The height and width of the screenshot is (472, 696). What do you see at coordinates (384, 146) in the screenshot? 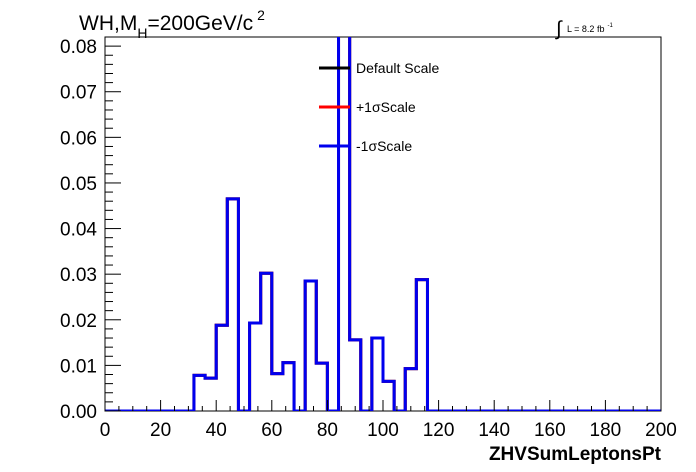
I see `legend-label-2: -1σScale` at bounding box center [384, 146].